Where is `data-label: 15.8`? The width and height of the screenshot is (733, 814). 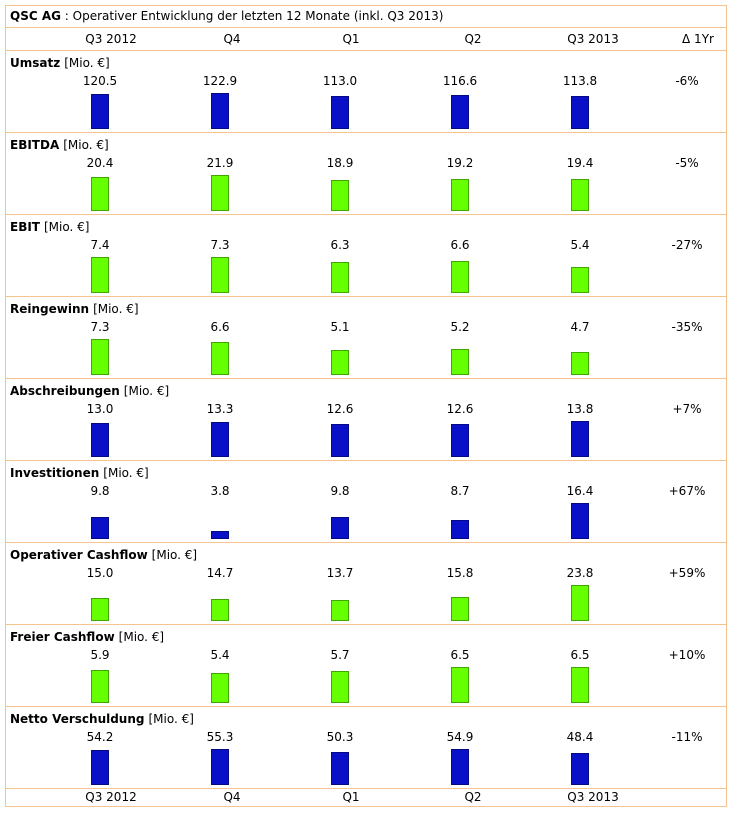
data-label: 15.8 is located at coordinates (460, 573).